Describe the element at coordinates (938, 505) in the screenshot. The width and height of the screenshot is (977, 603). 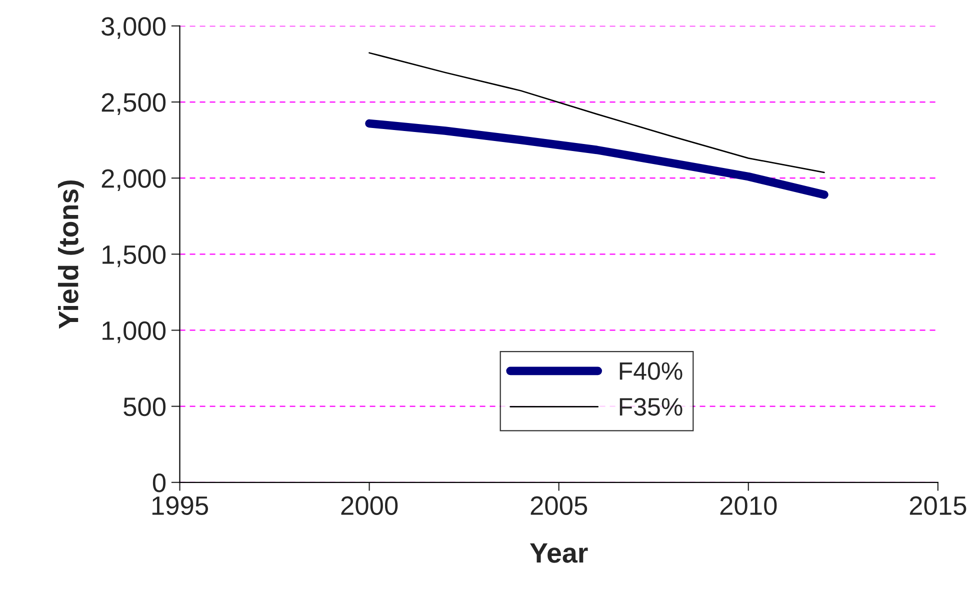
I see `x-tick-label: 2015` at that location.